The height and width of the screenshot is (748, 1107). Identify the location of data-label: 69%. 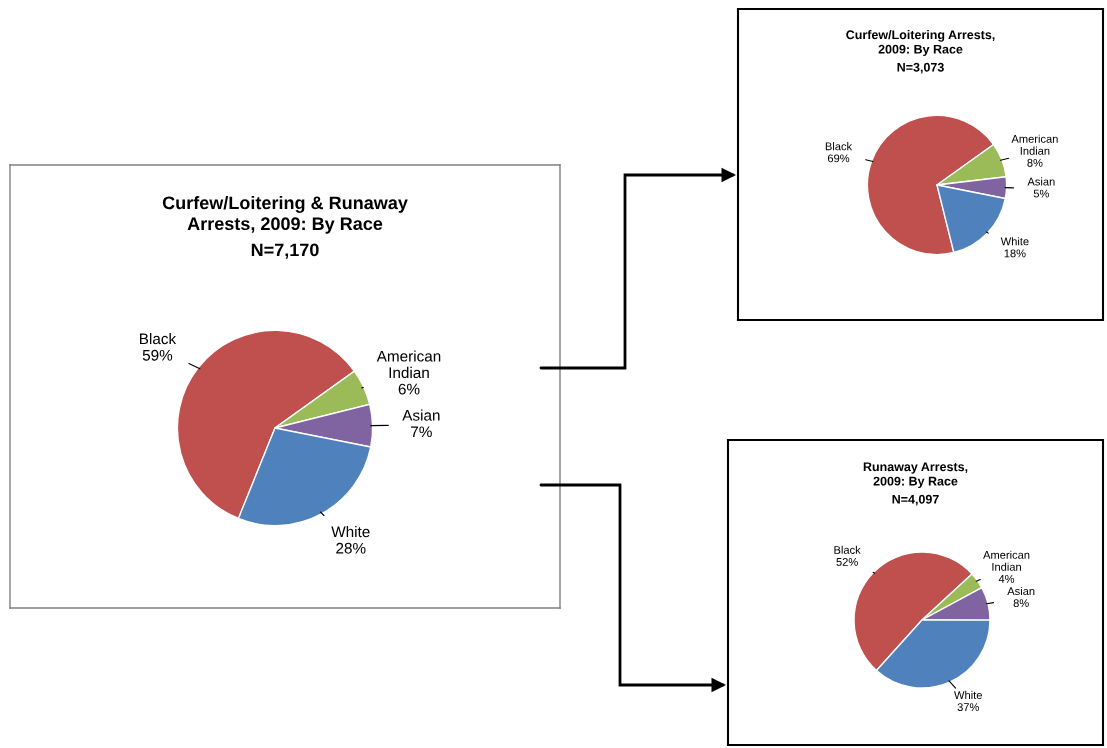
(838, 158).